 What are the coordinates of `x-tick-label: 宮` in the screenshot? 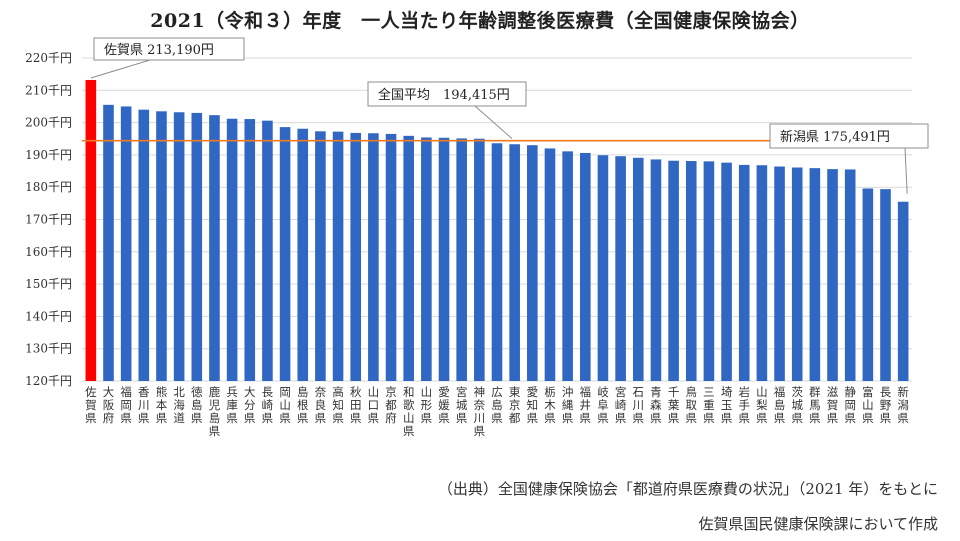 It's located at (462, 392).